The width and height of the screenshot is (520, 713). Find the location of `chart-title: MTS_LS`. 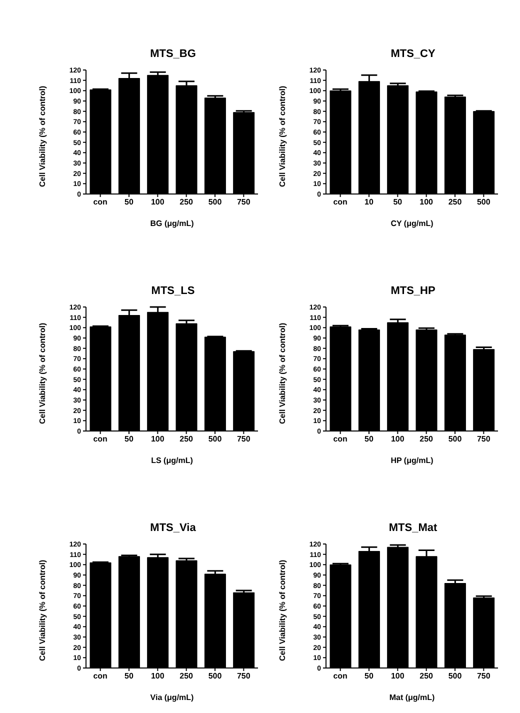

chart-title: MTS_LS is located at coordinates (173, 292).